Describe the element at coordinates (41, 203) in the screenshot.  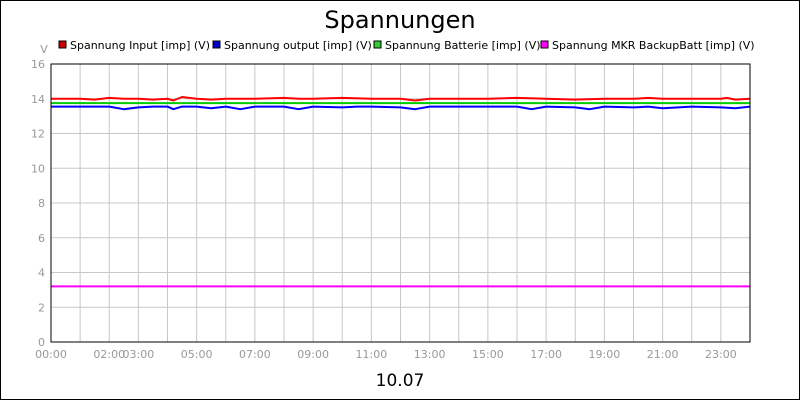
I see `y-tick-label: 8` at that location.